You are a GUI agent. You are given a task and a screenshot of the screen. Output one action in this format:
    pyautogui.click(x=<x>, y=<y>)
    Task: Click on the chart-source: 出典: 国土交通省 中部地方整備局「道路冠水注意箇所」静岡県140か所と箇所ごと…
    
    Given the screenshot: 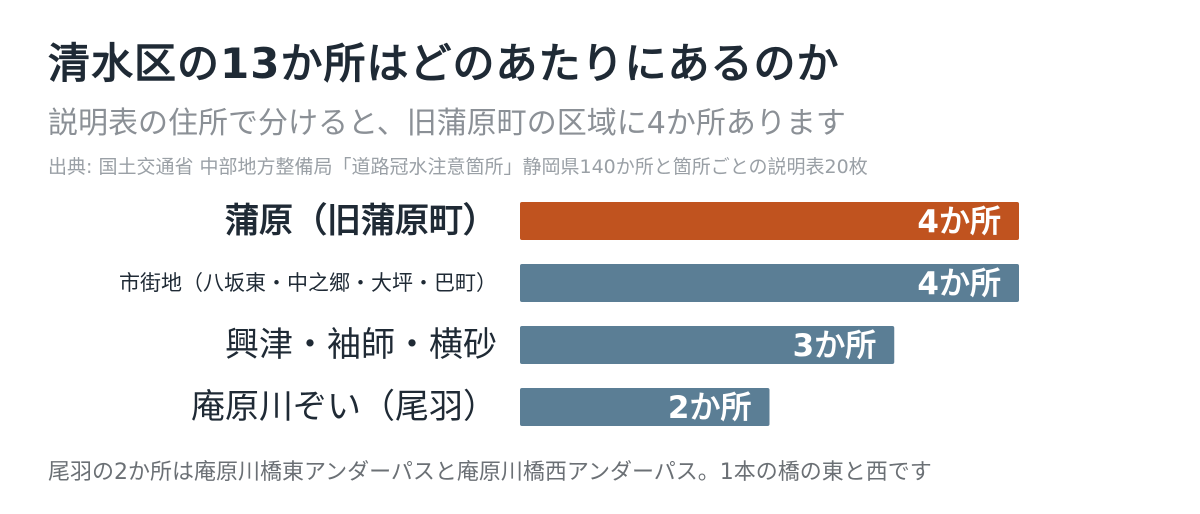 What is the action you would take?
    pyautogui.click(x=458, y=167)
    